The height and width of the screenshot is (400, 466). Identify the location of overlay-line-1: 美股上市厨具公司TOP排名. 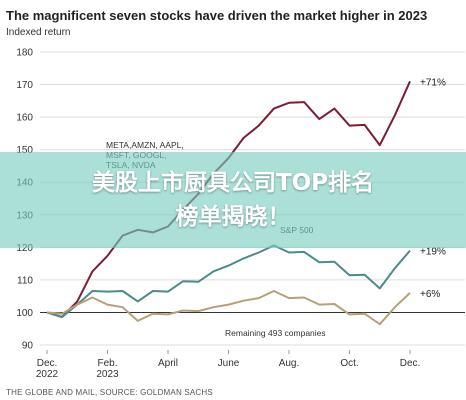
(233, 183).